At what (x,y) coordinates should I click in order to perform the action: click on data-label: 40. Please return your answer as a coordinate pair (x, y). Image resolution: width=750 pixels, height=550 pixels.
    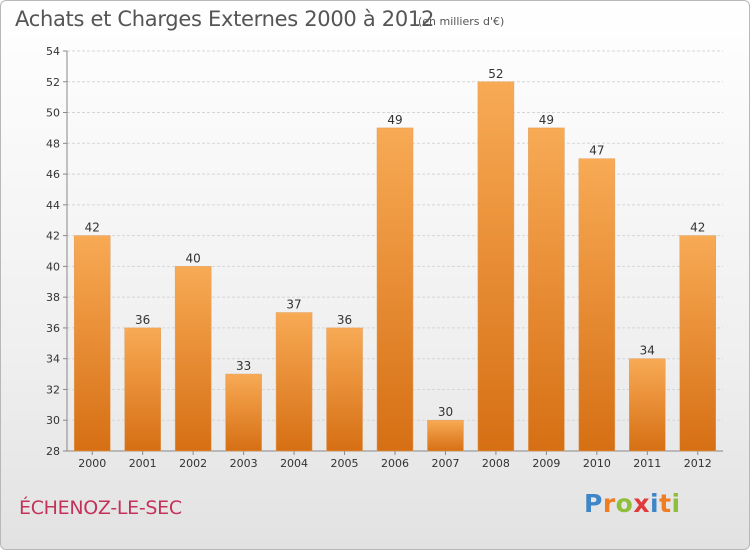
    Looking at the image, I should click on (193, 258).